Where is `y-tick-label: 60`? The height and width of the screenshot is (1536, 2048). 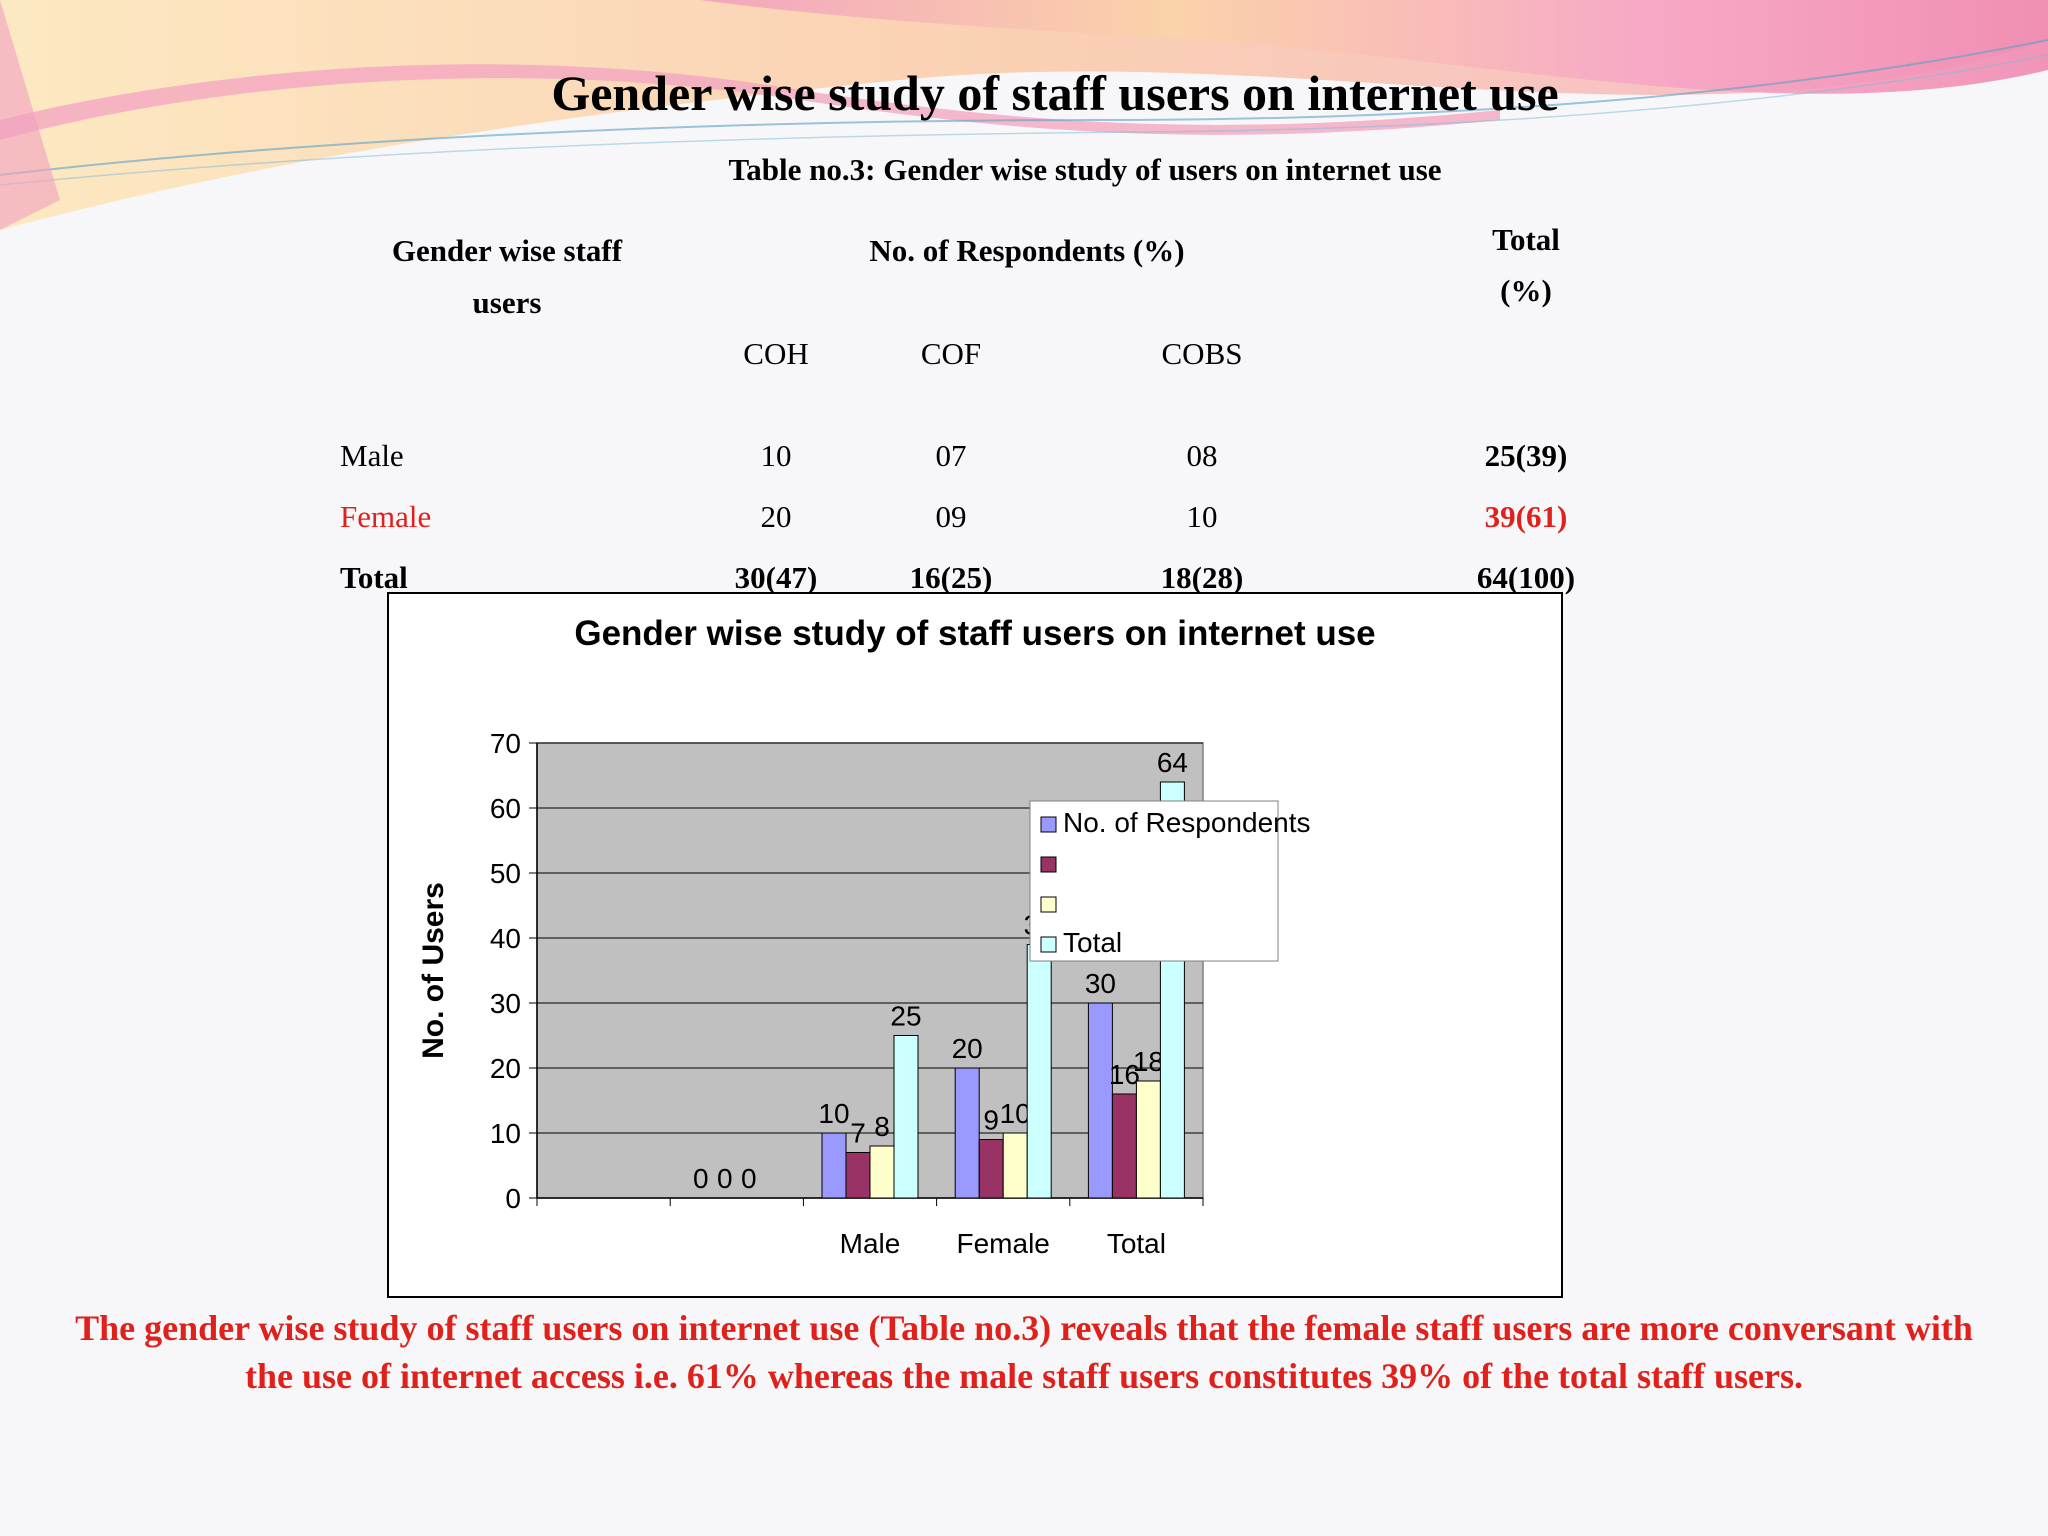 y-tick-label: 60 is located at coordinates (505, 808).